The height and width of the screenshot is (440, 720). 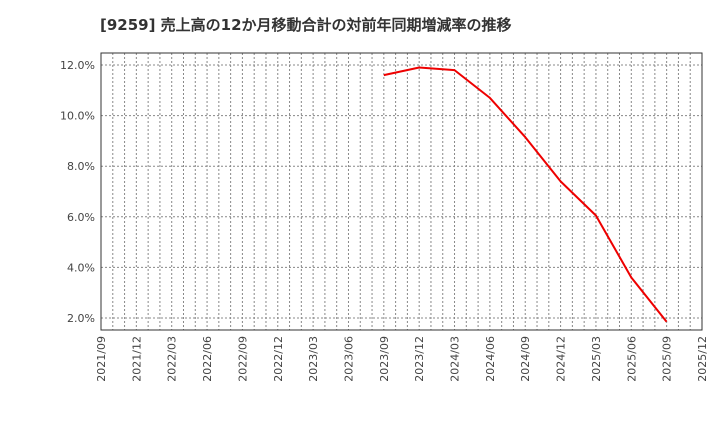 What do you see at coordinates (81, 267) in the screenshot?
I see `y-tick-label: 4.0%` at bounding box center [81, 267].